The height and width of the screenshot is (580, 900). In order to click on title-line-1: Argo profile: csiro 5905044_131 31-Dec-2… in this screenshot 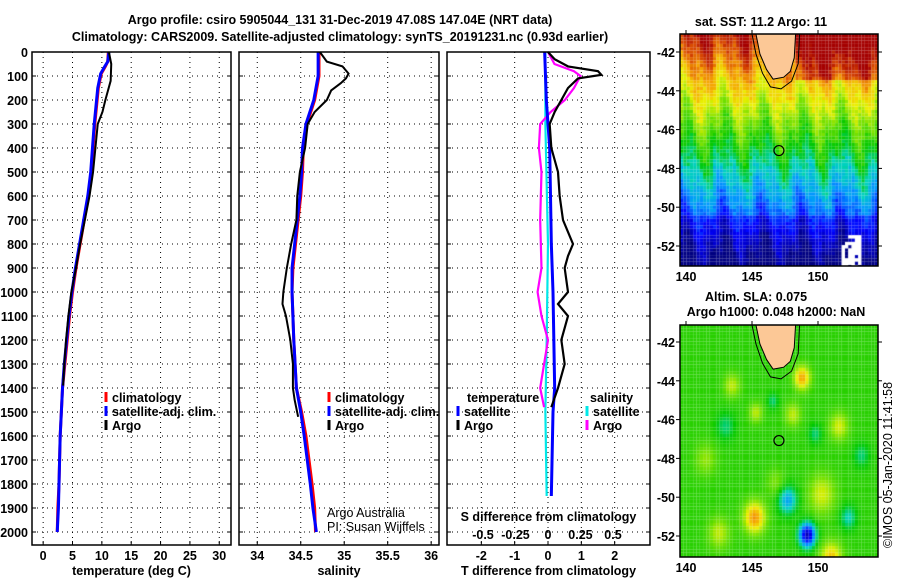, I will do `click(340, 20)`.